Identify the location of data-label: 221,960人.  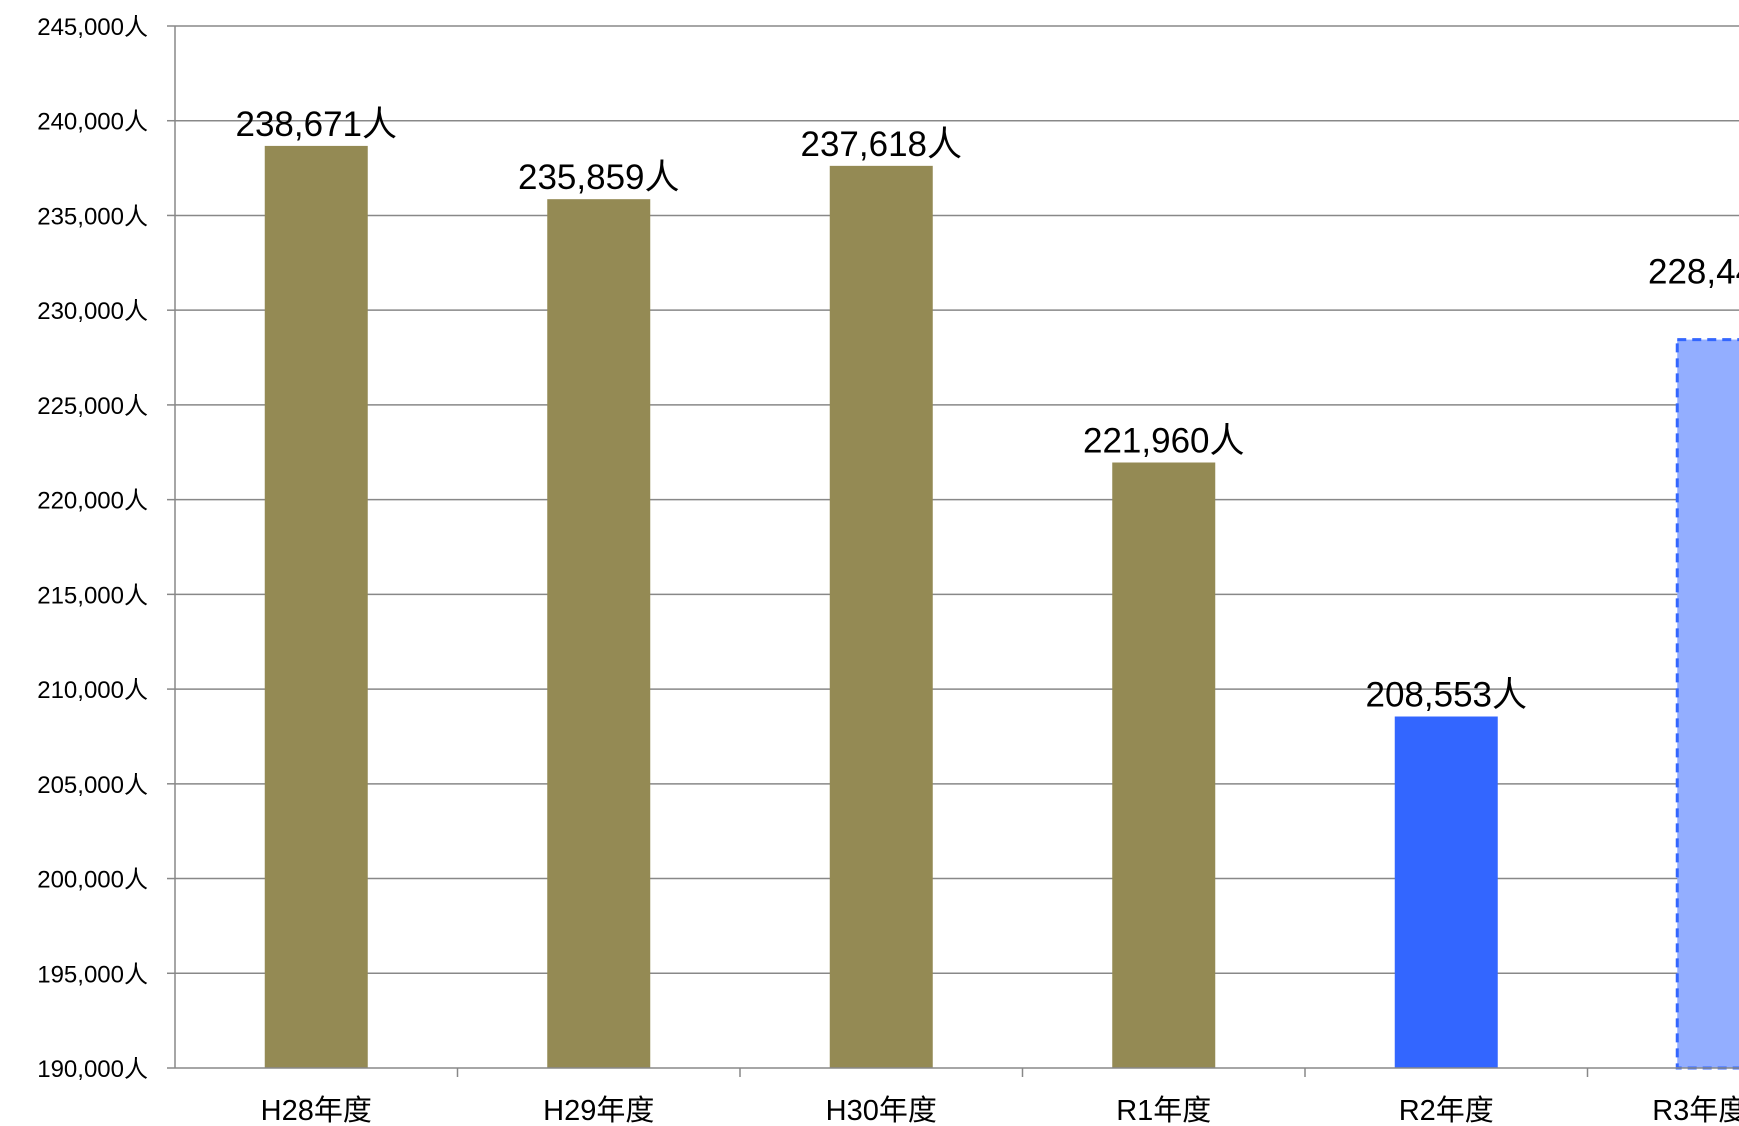
(1164, 441).